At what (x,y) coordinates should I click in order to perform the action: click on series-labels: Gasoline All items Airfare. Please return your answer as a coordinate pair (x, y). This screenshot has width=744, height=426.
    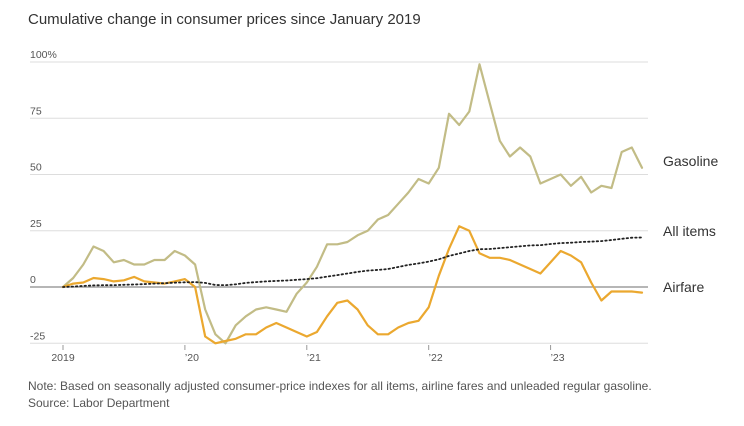
    Looking at the image, I should click on (690, 224).